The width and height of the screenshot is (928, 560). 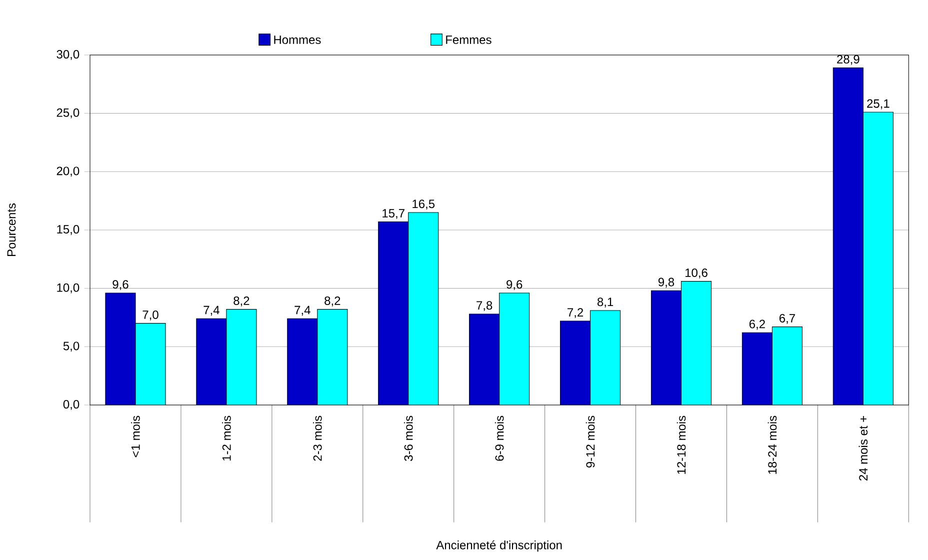 I want to click on data-label: 8,1, so click(x=605, y=303).